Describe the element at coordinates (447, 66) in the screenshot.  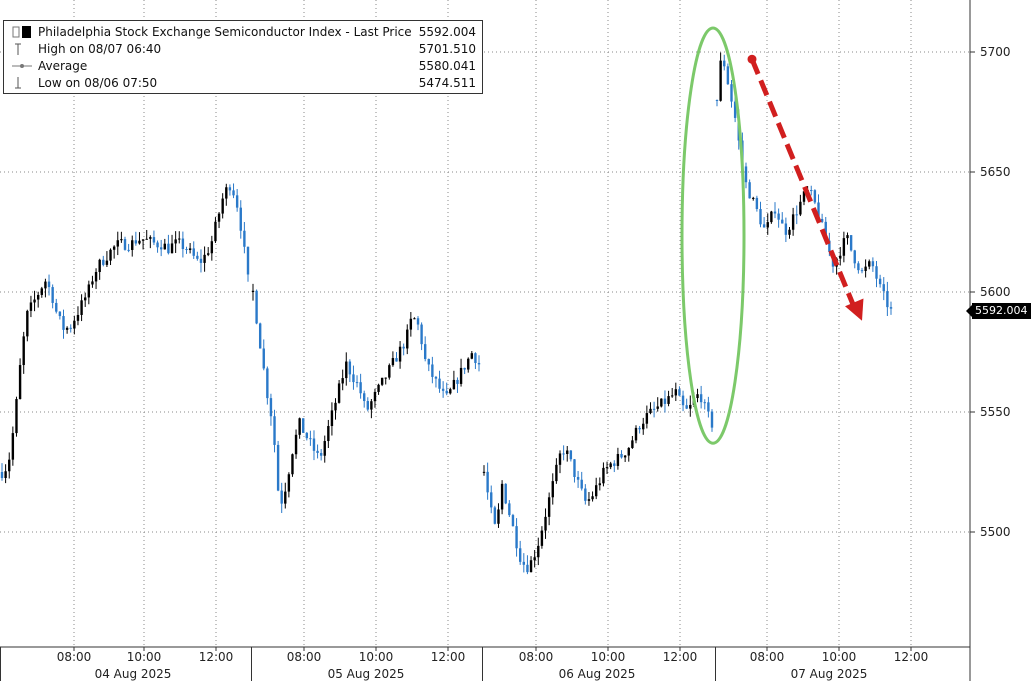
I see `legend-average-value: 5580.041` at that location.